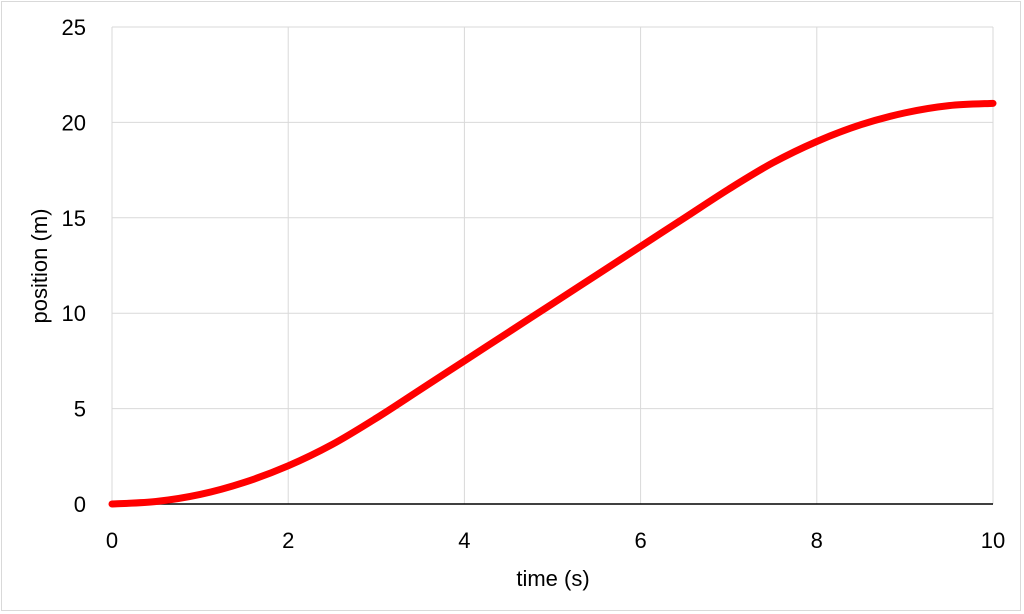  I want to click on y-tick-label: 0, so click(80, 504).